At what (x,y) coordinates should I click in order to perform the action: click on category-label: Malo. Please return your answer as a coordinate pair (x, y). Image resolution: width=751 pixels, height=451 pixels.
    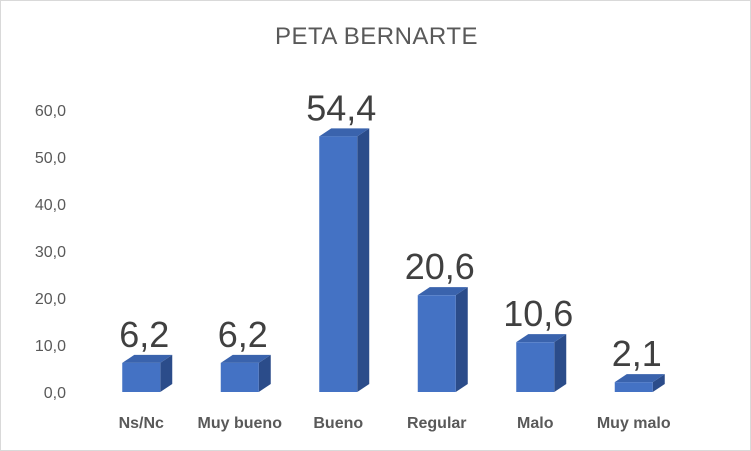
    Looking at the image, I should click on (535, 423).